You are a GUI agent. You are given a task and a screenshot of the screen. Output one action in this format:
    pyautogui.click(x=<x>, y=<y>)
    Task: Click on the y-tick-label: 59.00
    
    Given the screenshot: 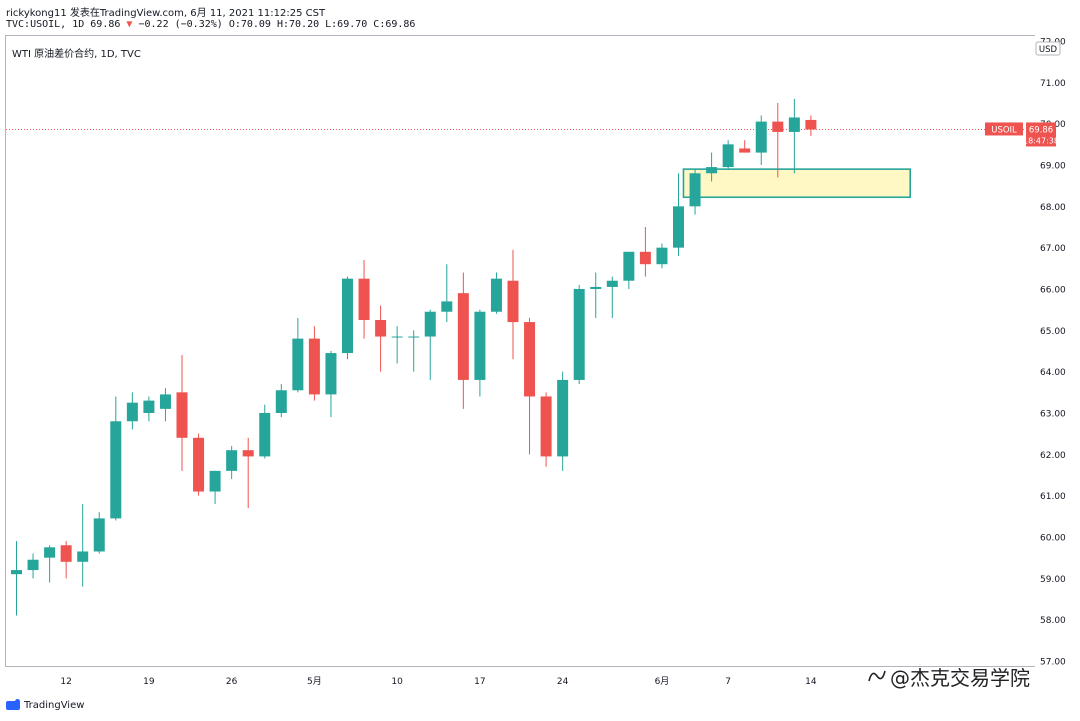 What is the action you would take?
    pyautogui.click(x=1053, y=580)
    